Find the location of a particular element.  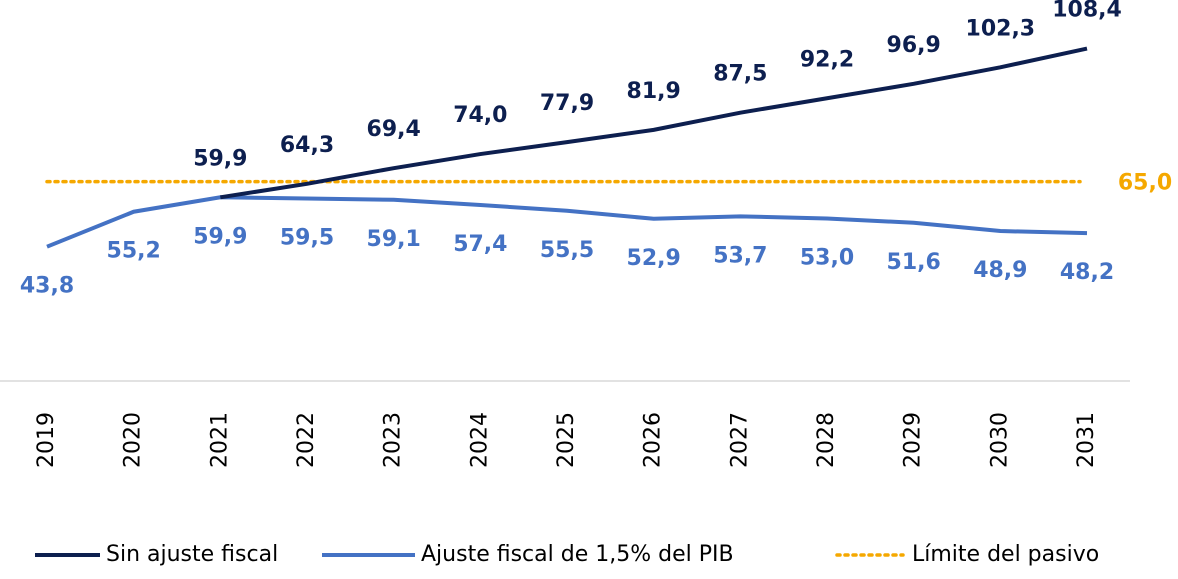

data-label: 87,5 is located at coordinates (740, 74).